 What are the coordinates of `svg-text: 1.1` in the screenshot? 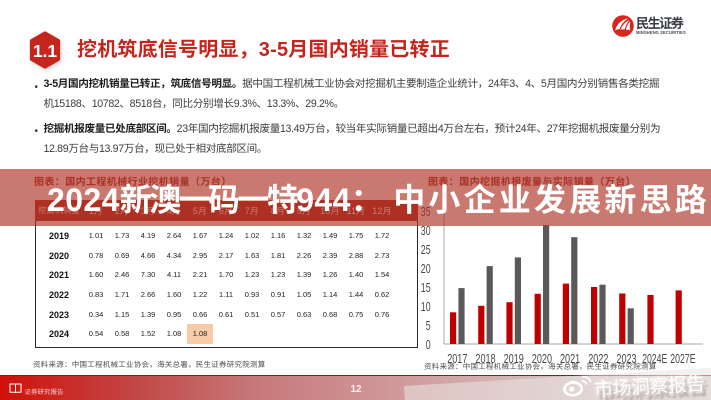 It's located at (45, 50).